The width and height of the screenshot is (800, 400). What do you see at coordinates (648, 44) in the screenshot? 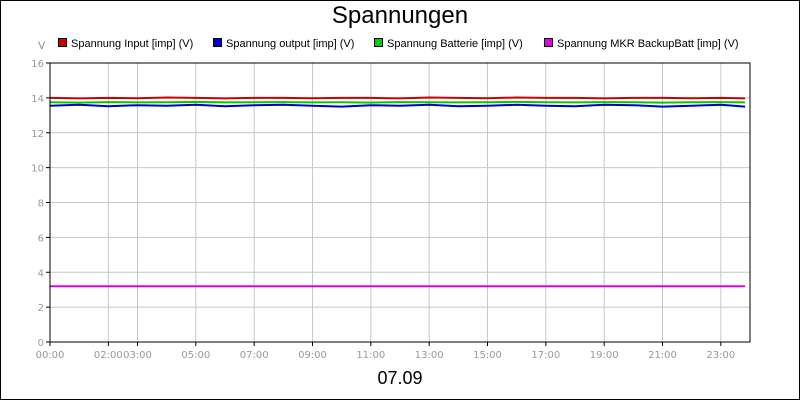
I see `legend-label-mkr-backupbatt: Spannung MKR BackupBatt [imp] (V)` at bounding box center [648, 44].